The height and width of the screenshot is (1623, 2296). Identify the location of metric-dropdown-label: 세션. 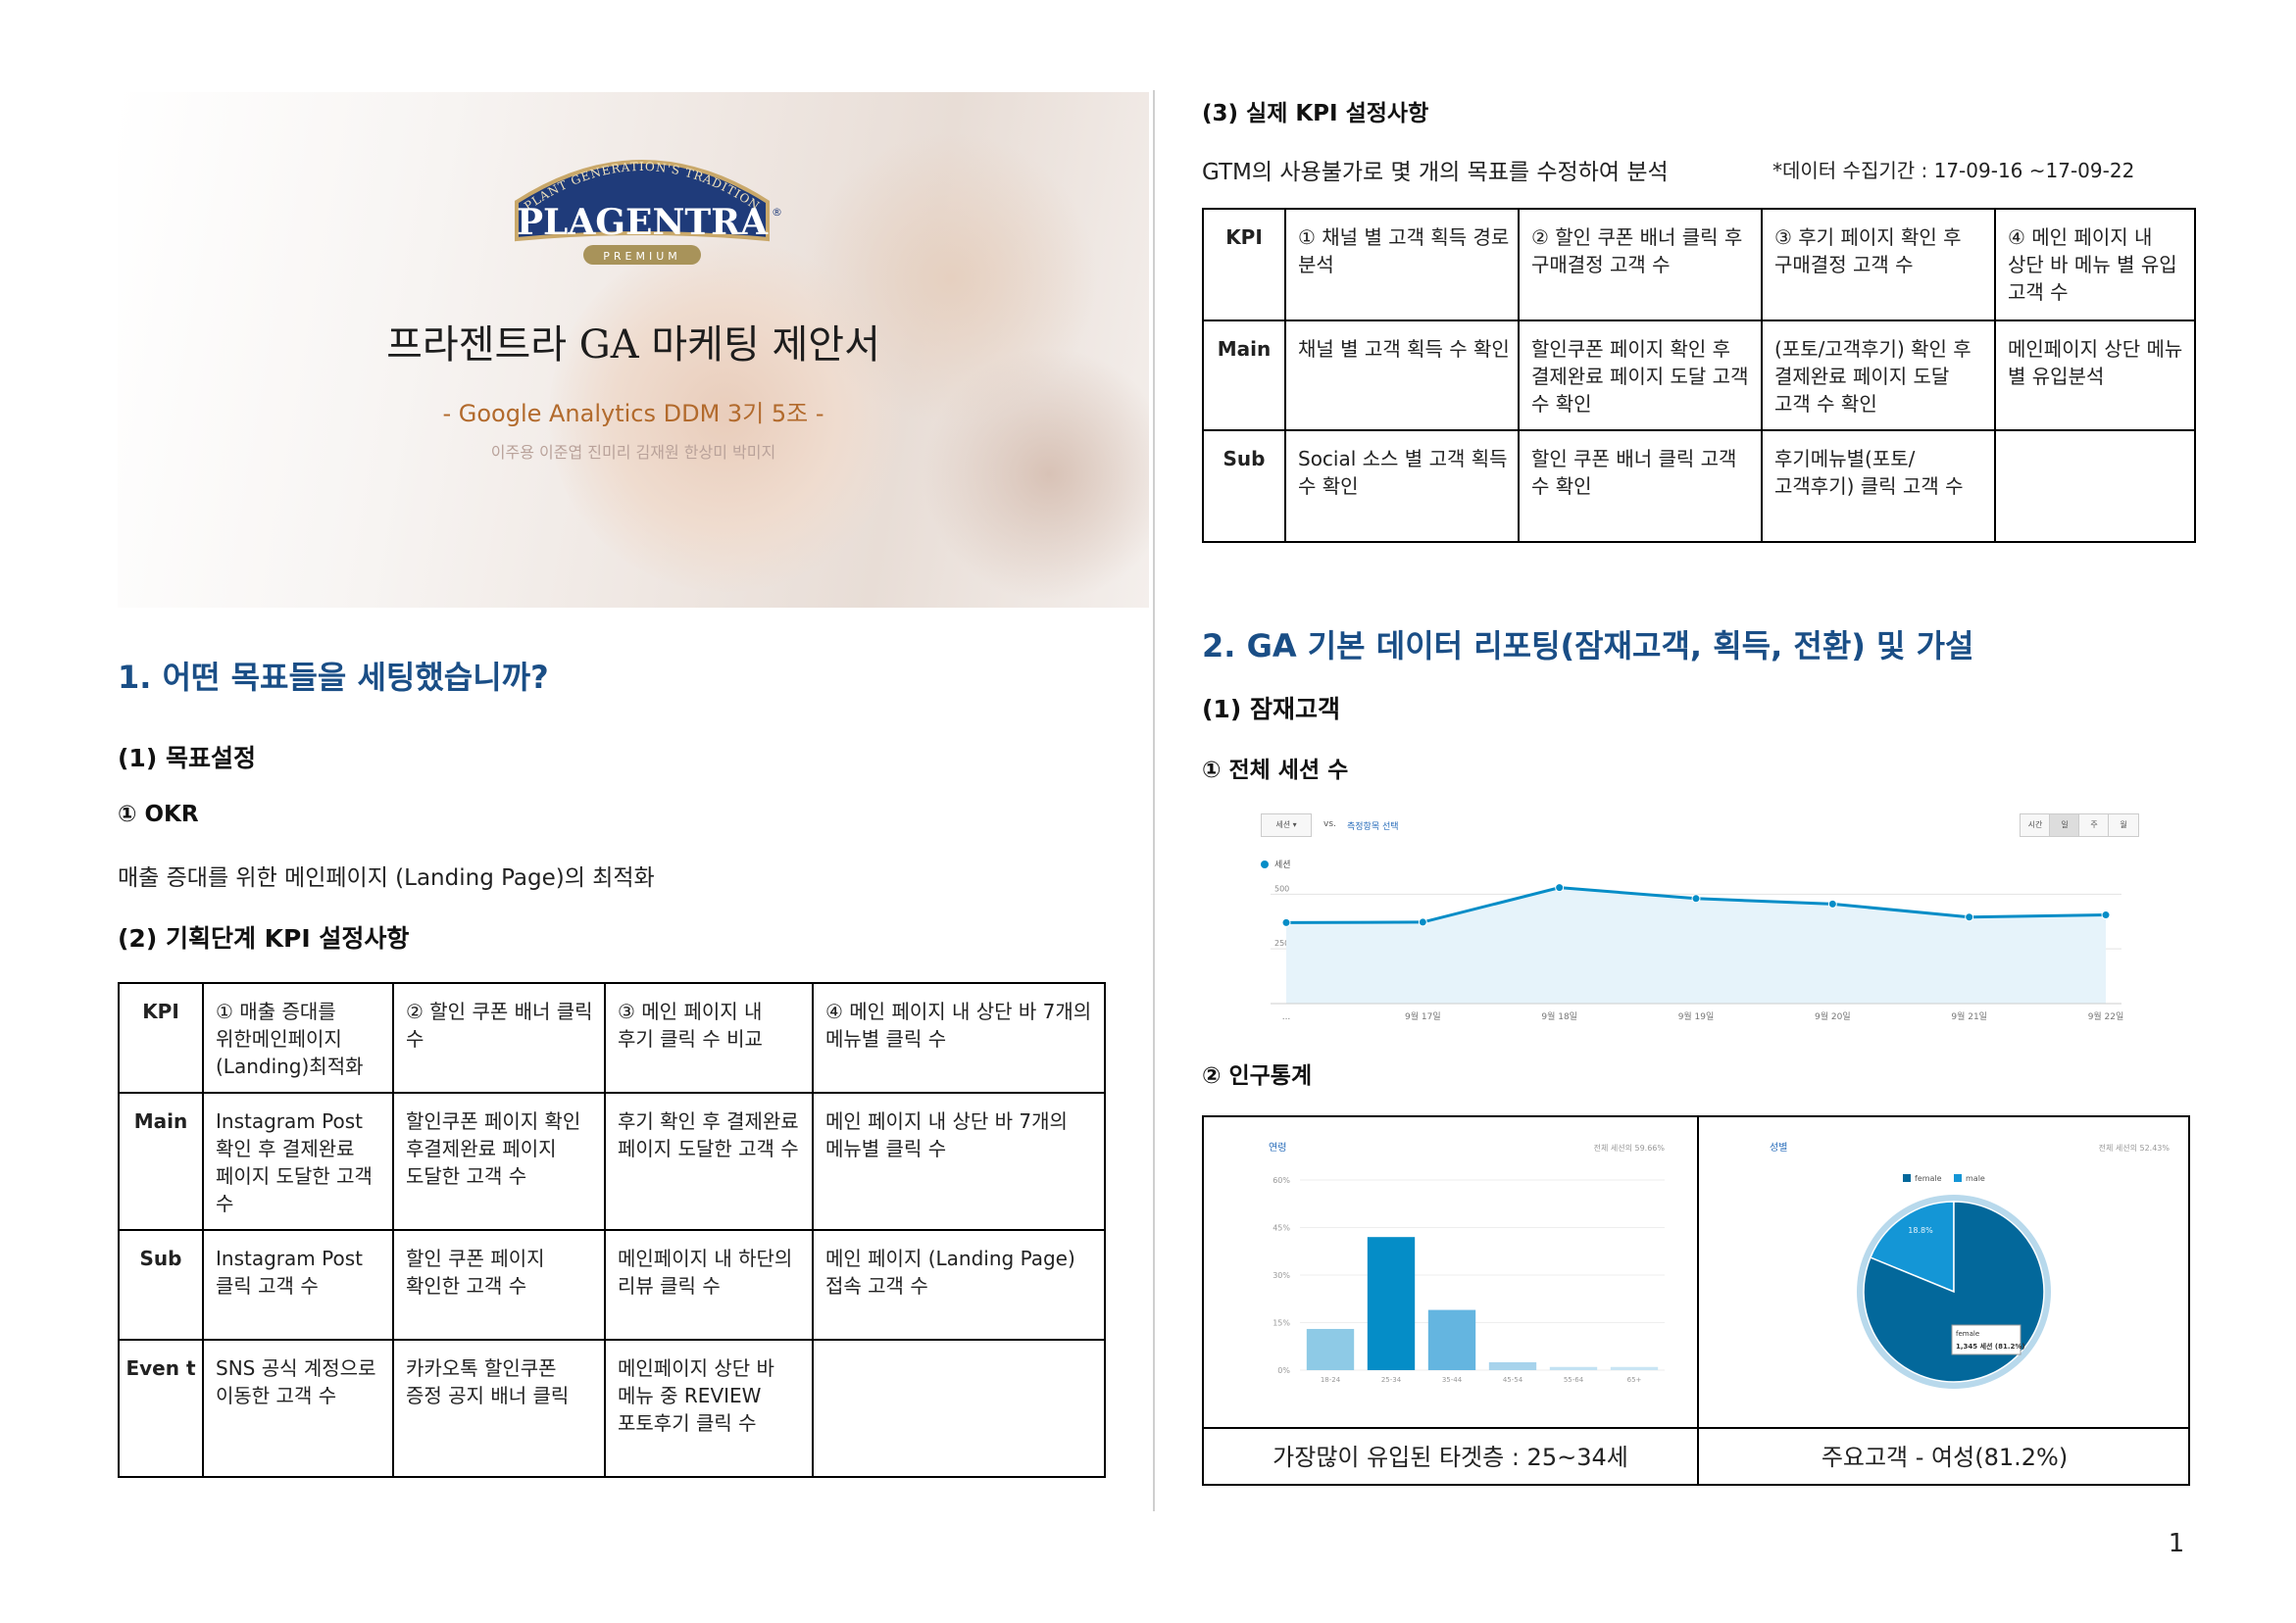
(1283, 824).